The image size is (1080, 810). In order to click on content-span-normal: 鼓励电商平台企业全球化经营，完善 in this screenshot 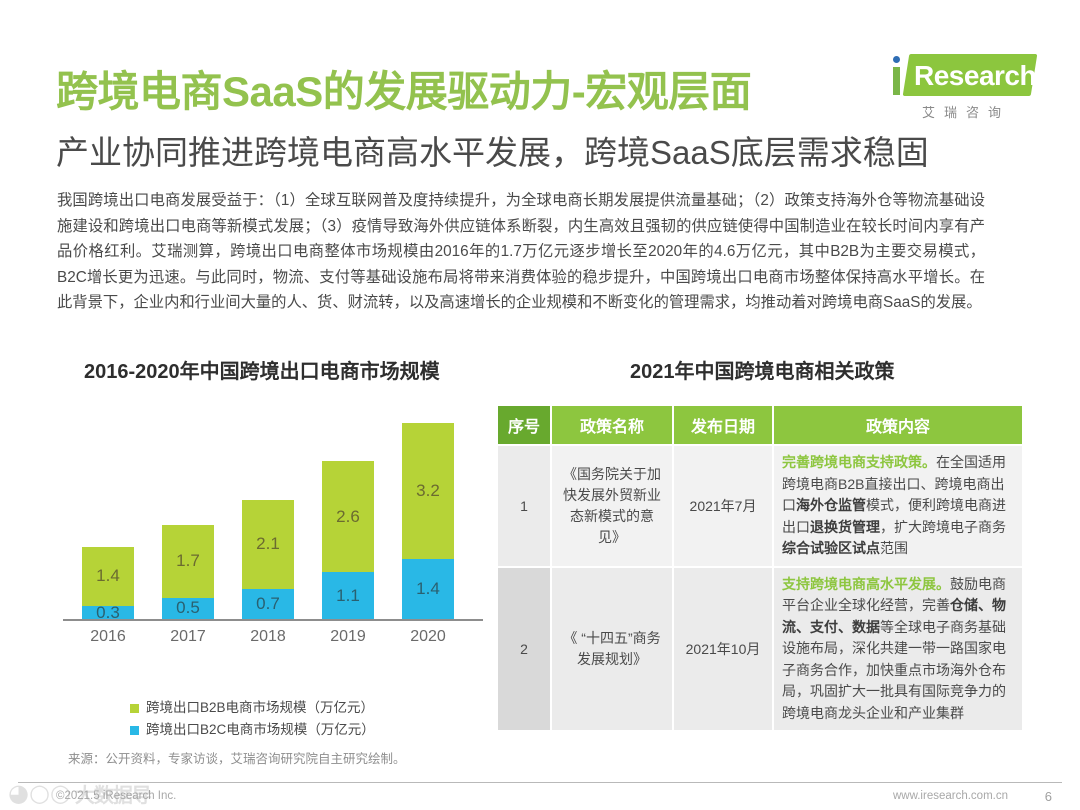, I will do `click(894, 594)`.